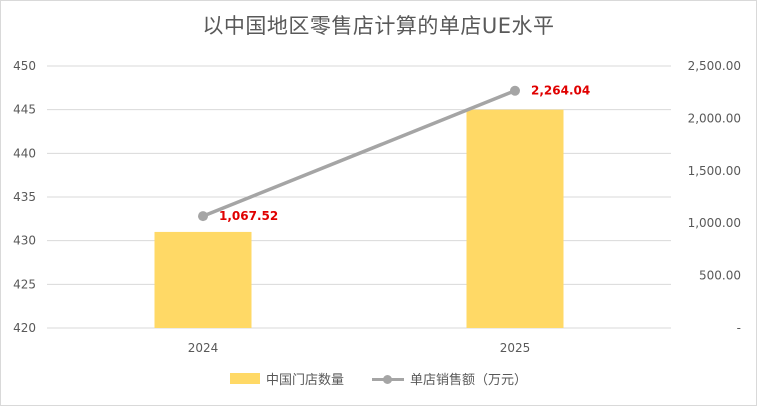 The height and width of the screenshot is (406, 757). I want to click on legend-item-store-count: 中国门店数量, so click(286, 378).